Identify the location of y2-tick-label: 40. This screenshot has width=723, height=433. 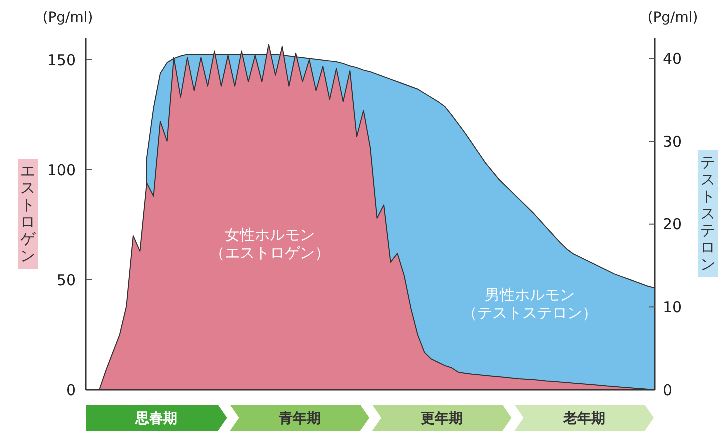
(672, 59).